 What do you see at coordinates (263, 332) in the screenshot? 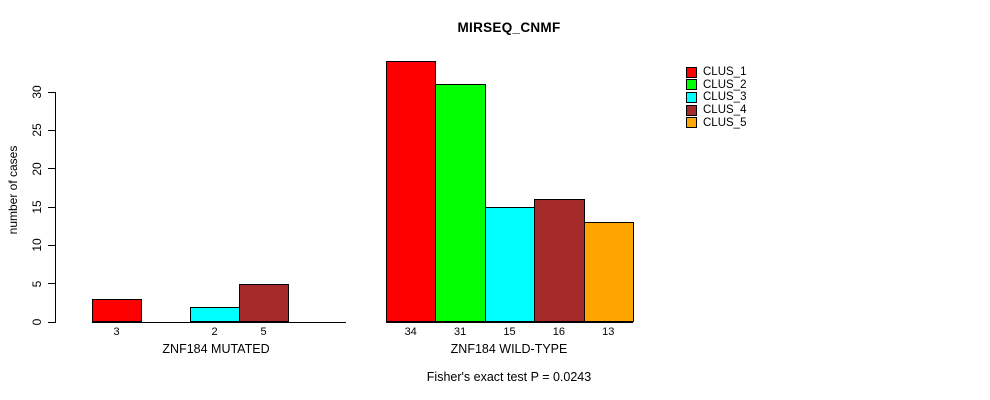
I see `bar-value-label: 5` at bounding box center [263, 332].